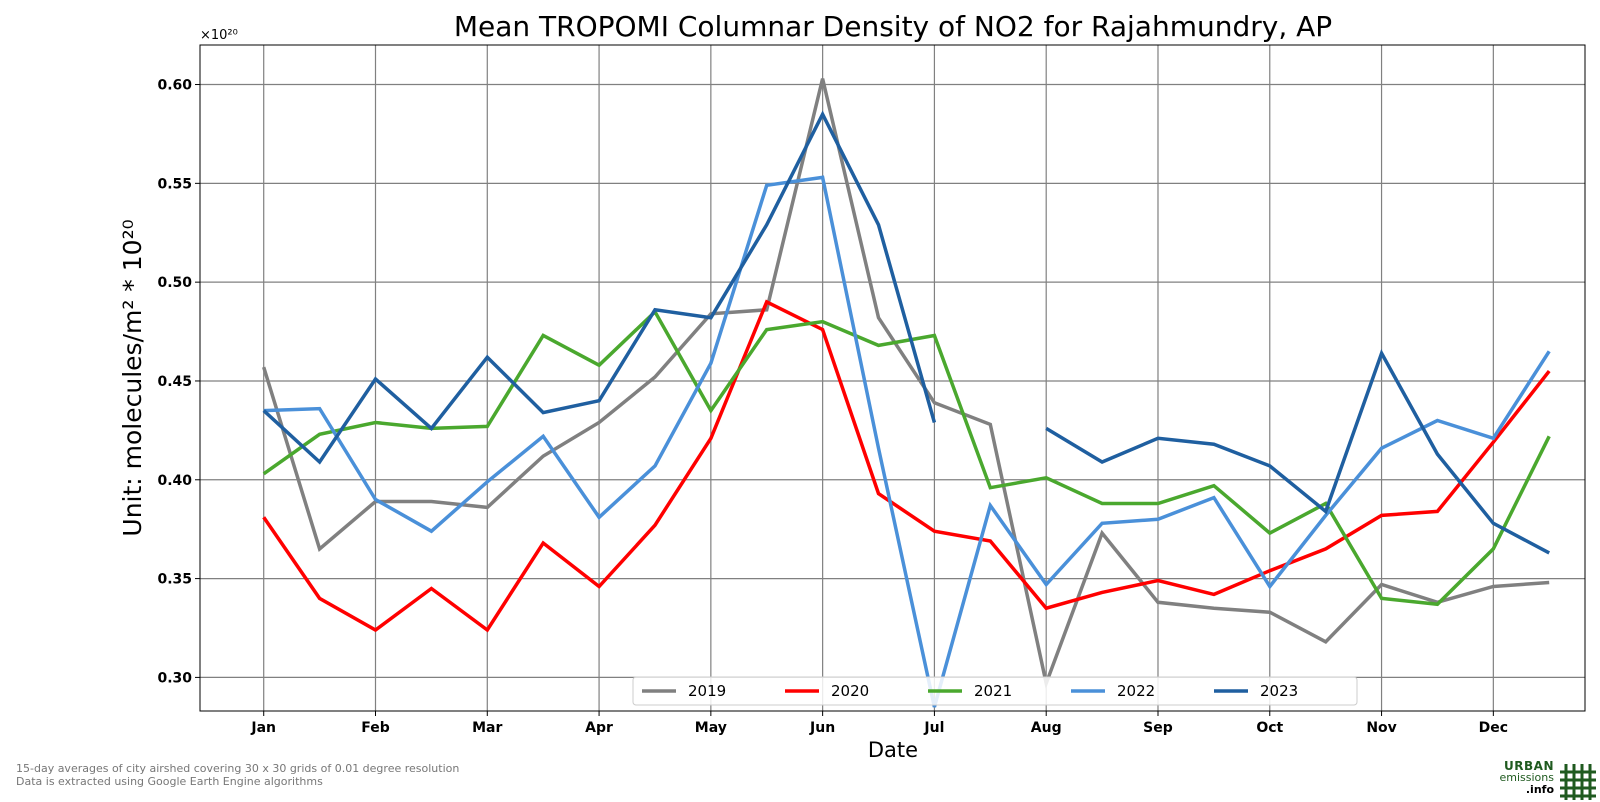 This screenshot has height=802, width=1600. What do you see at coordinates (174, 283) in the screenshot?
I see `y-tick-label: 0.50` at bounding box center [174, 283].